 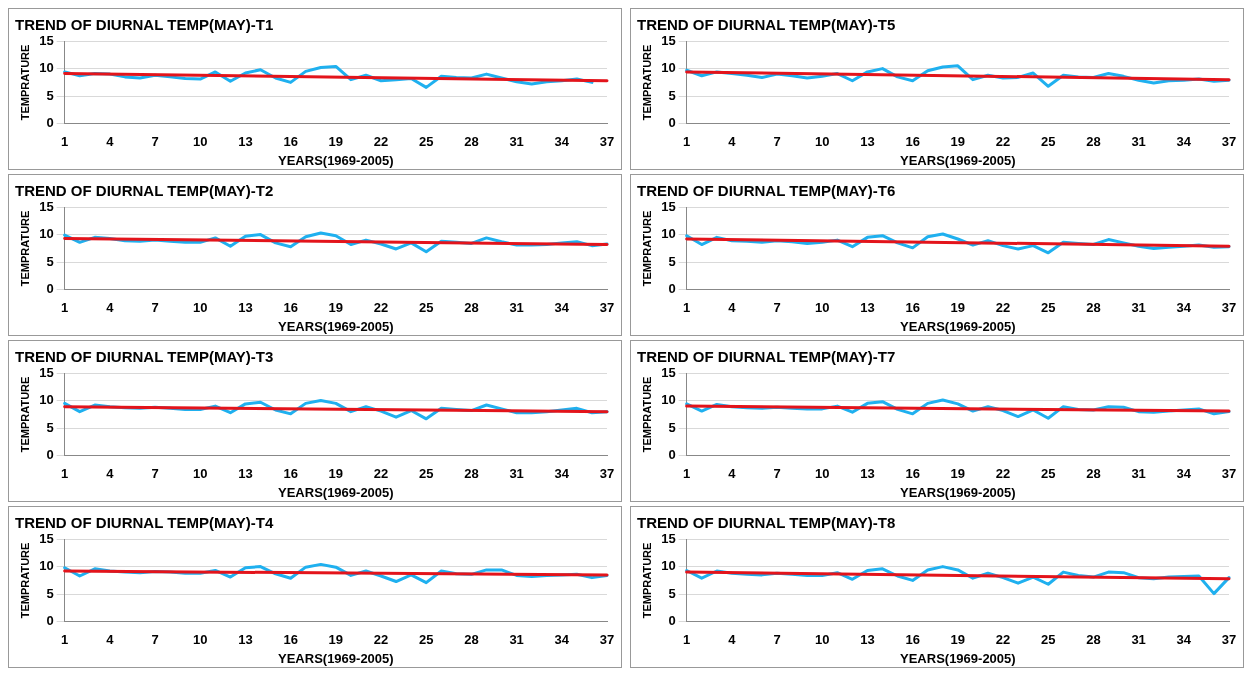 I want to click on chart-title: TREND OF DIURNAL TEMP(MAY)-T8, so click(x=766, y=523).